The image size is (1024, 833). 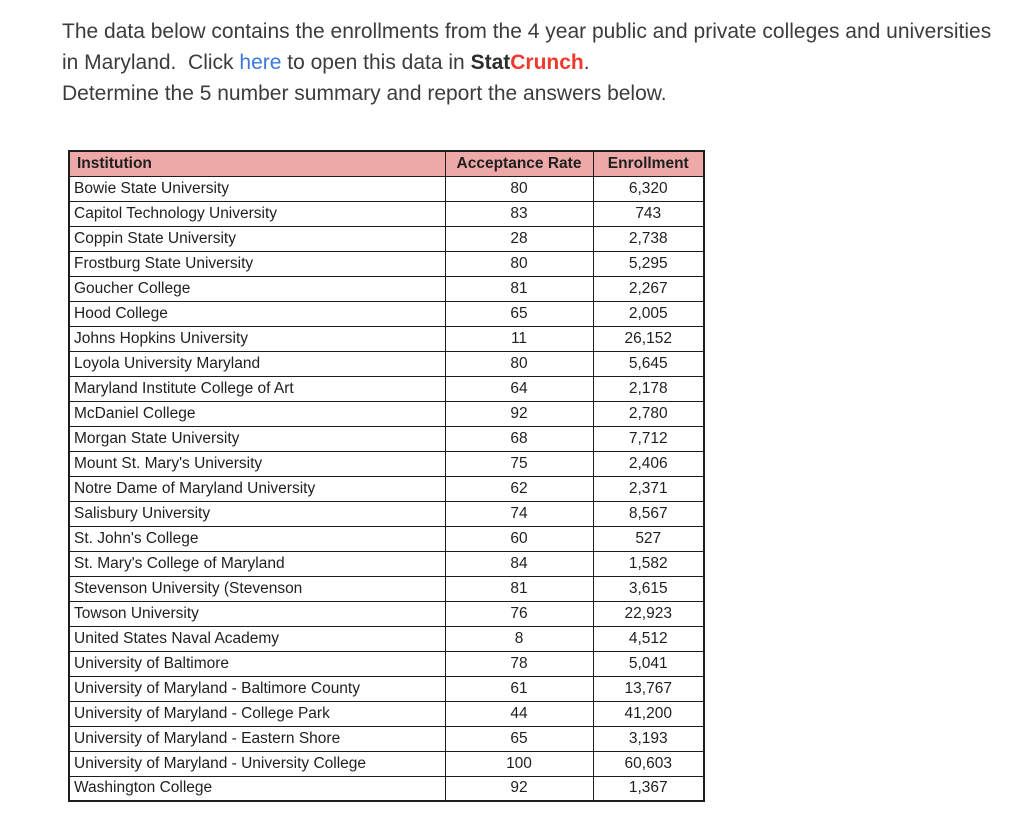 I want to click on institution-cell: Maryland Institute College of Art, so click(x=257, y=388).